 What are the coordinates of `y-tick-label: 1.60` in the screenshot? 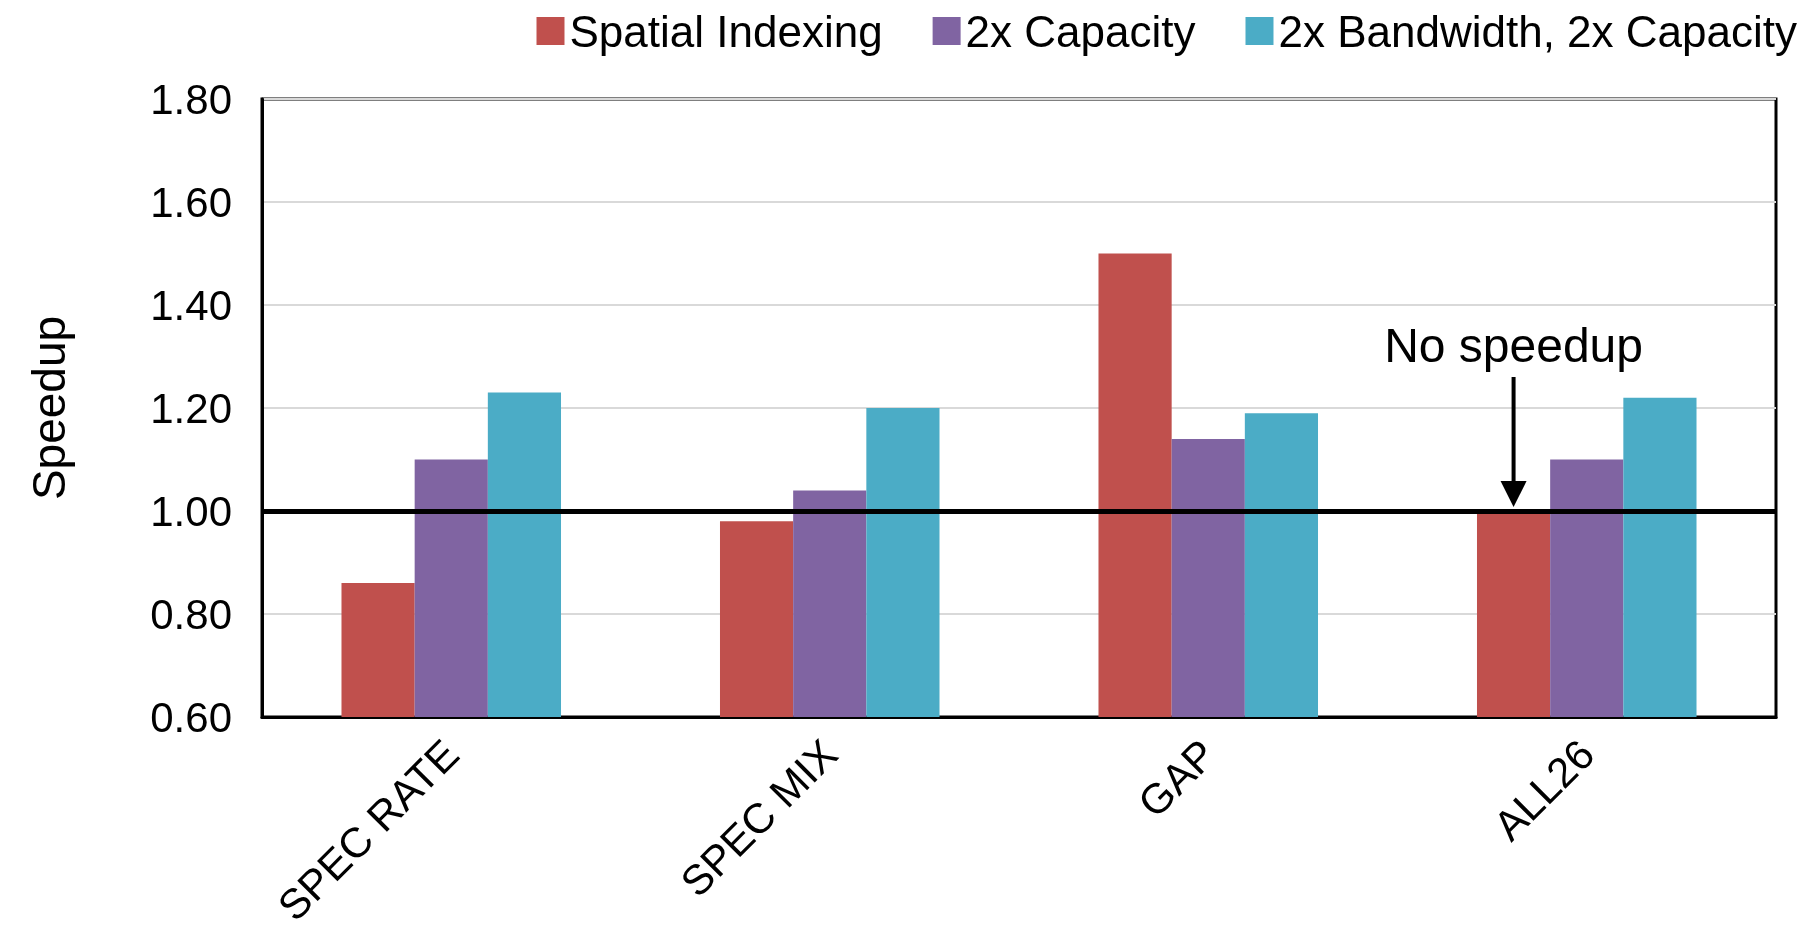 It's located at (191, 202).